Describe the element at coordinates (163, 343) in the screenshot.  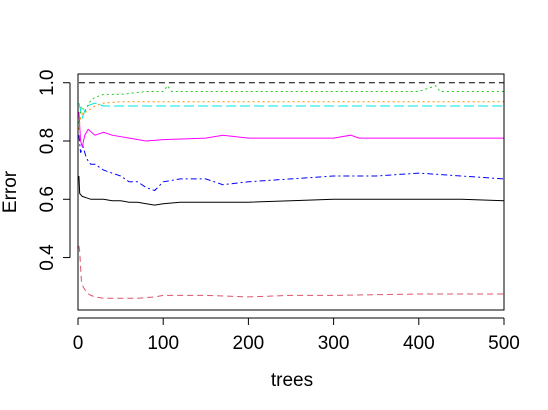
I see `x-tick-label: 100` at that location.